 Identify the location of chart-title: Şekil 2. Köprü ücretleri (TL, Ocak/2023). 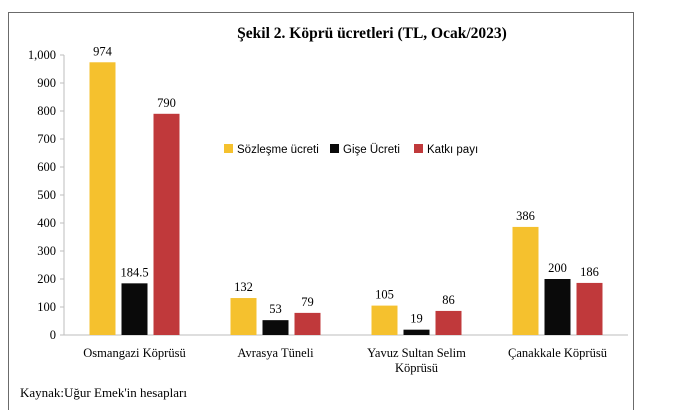
(372, 33).